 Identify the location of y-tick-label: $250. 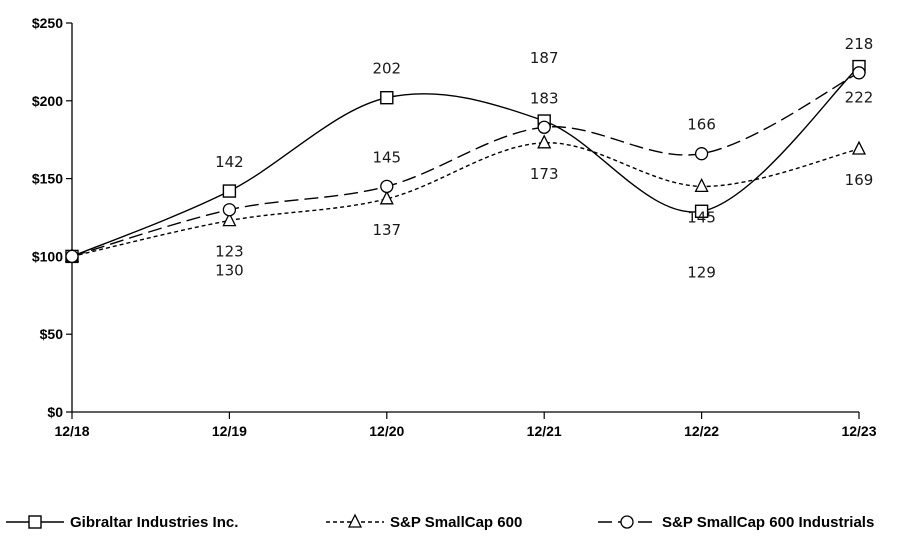
(47, 23).